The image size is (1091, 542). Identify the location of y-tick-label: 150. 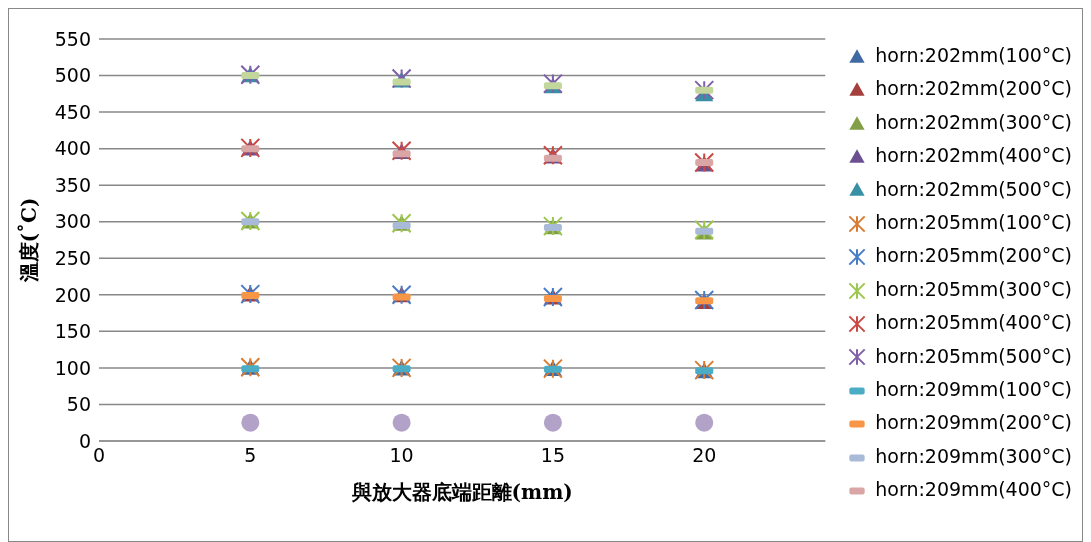
(72, 331).